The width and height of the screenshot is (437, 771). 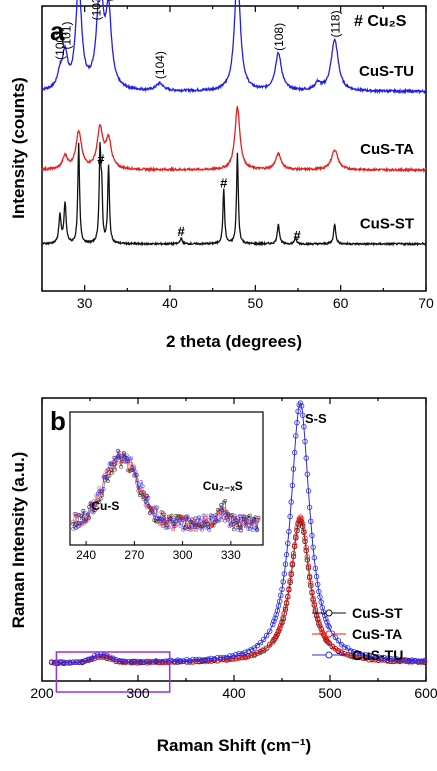 I want to click on panel-b-legend: CuS-ST CuS-TA CuS-TU, so click(x=357, y=634).